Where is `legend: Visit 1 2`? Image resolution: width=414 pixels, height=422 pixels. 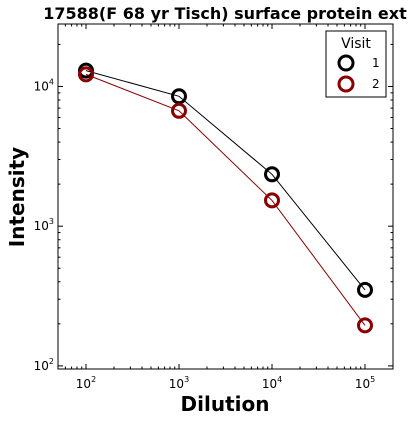 legend: Visit 1 2 is located at coordinates (356, 64).